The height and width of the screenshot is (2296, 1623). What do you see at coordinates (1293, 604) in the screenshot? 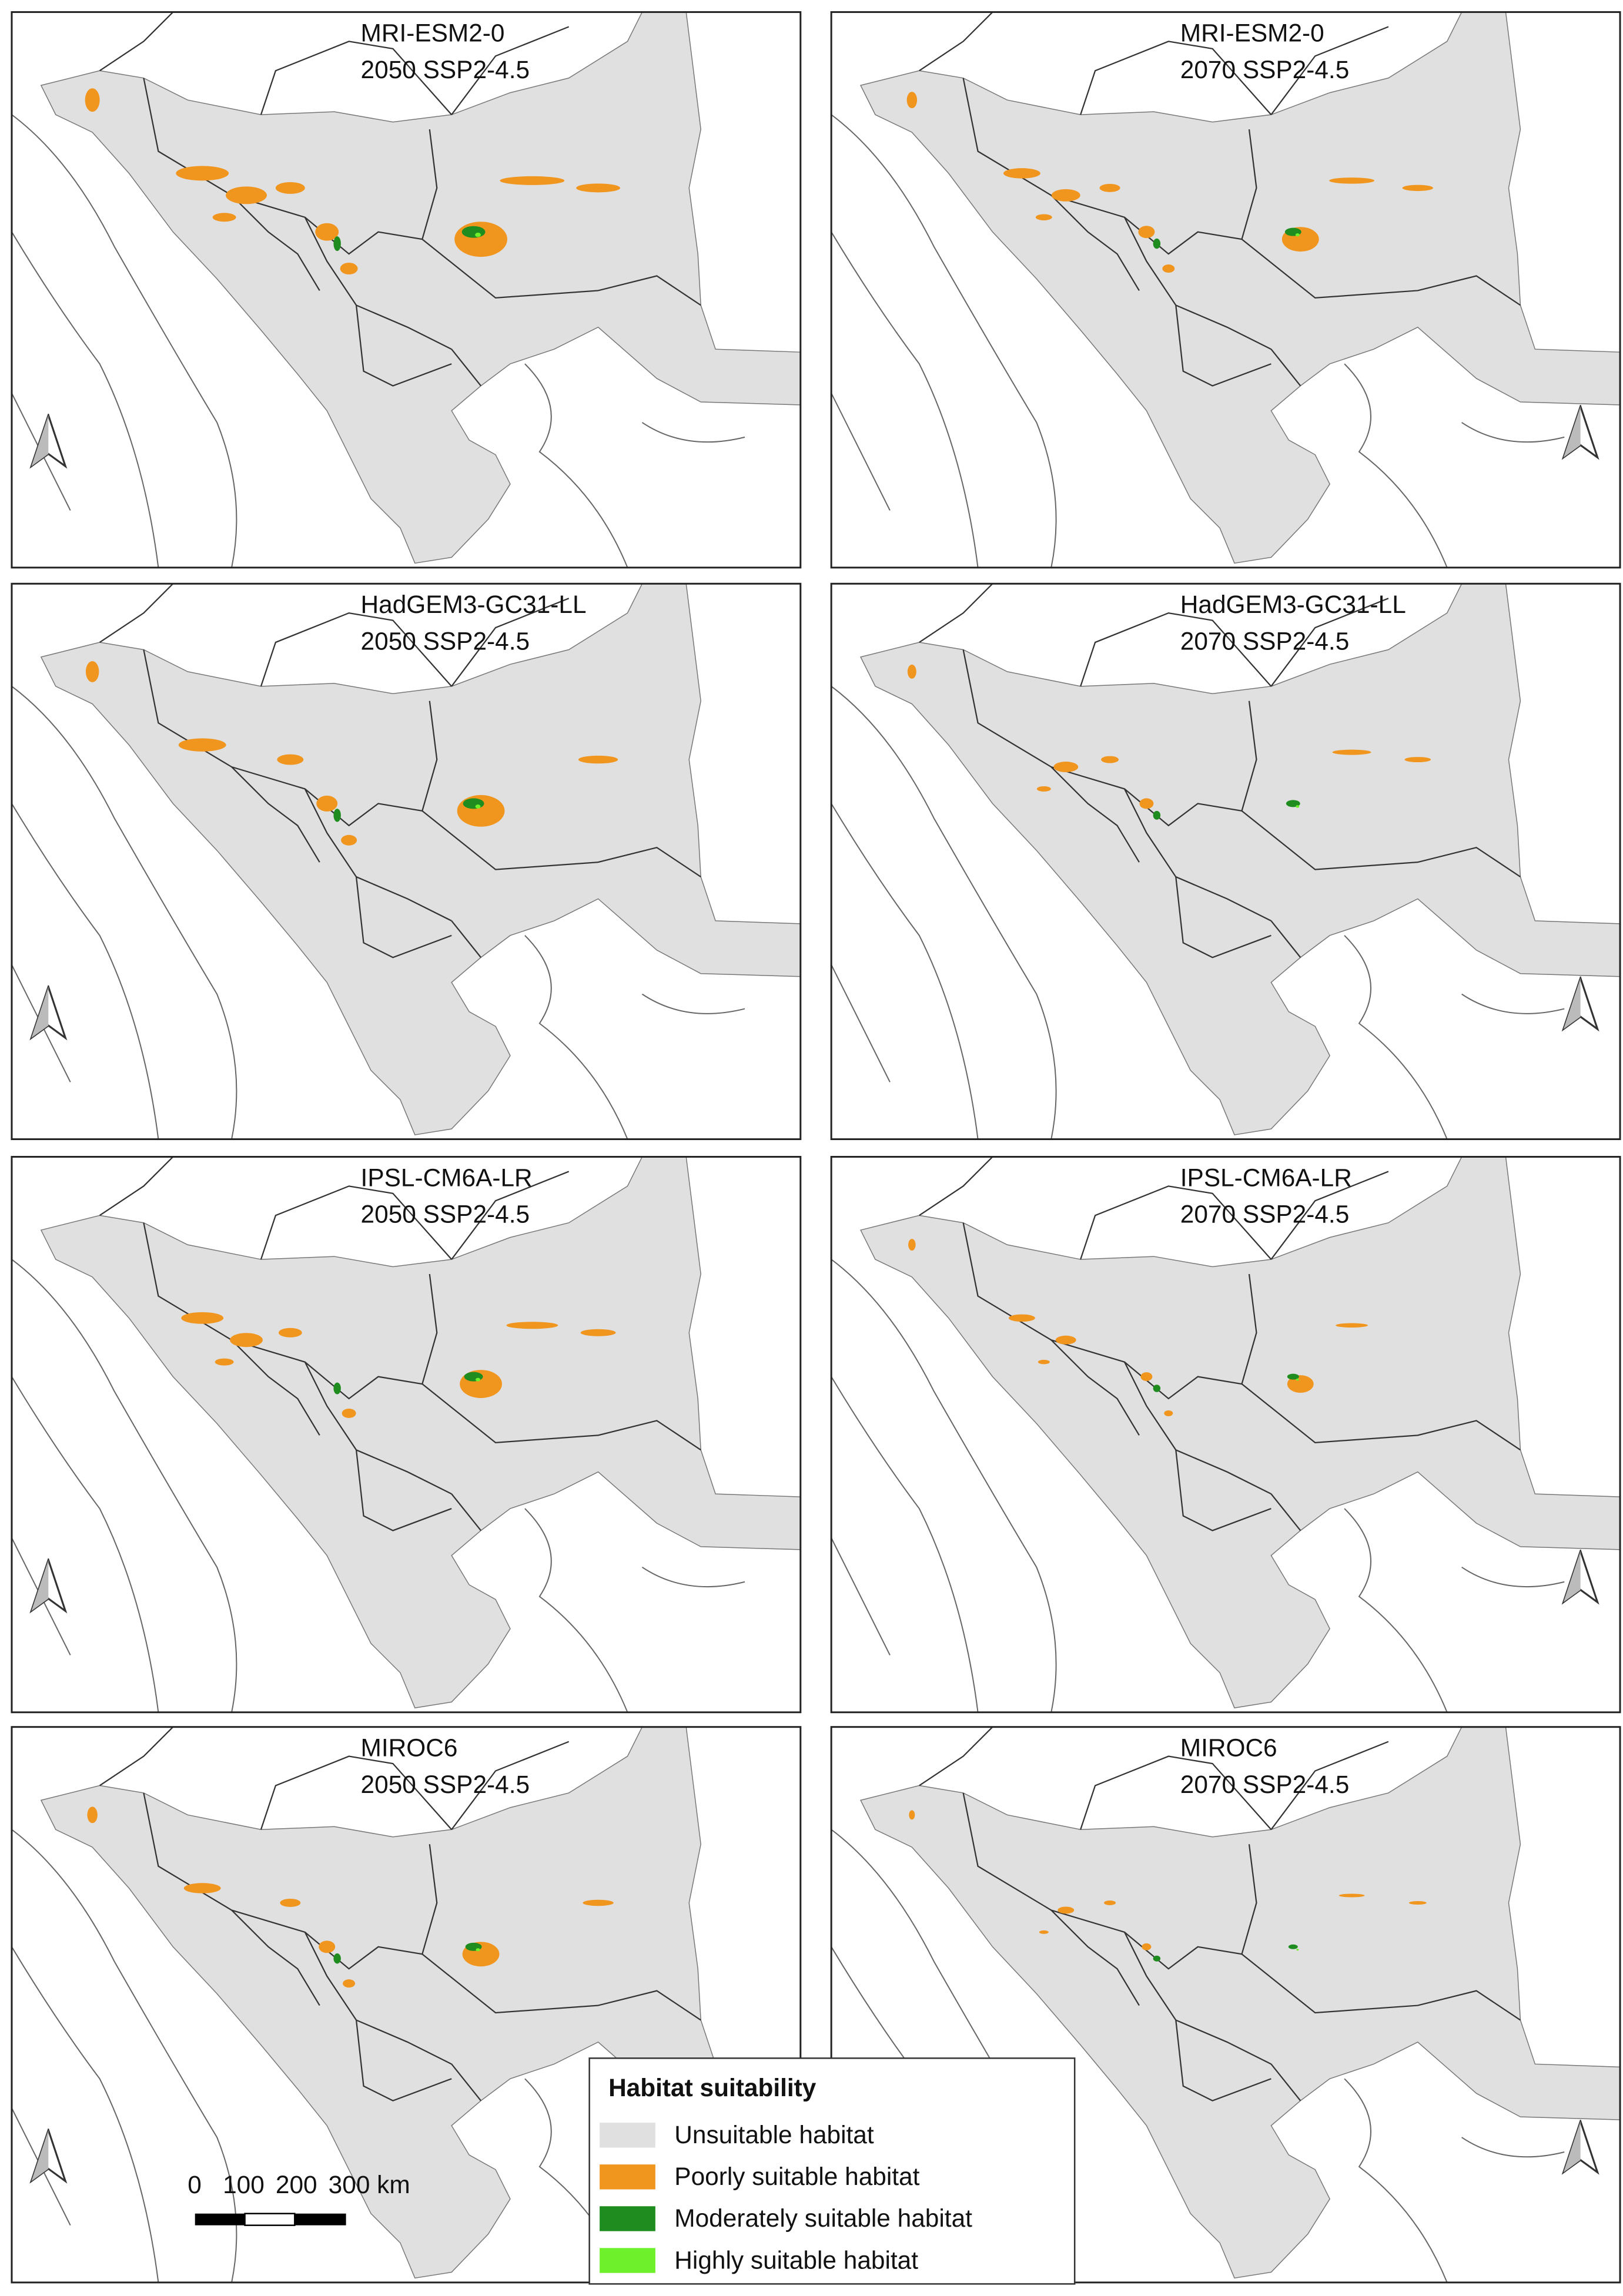
I see `model-label: HadGEM3-GC31-LL` at bounding box center [1293, 604].